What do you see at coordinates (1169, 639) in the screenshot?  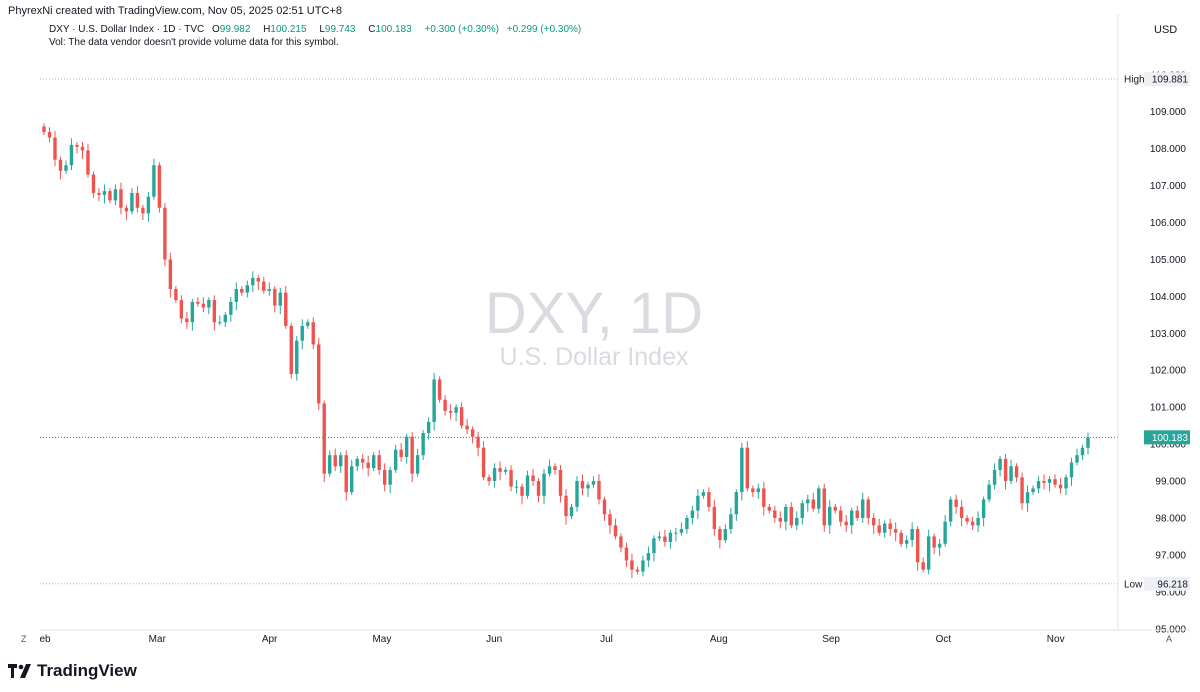 I see `auto-scale-toggle: A` at bounding box center [1169, 639].